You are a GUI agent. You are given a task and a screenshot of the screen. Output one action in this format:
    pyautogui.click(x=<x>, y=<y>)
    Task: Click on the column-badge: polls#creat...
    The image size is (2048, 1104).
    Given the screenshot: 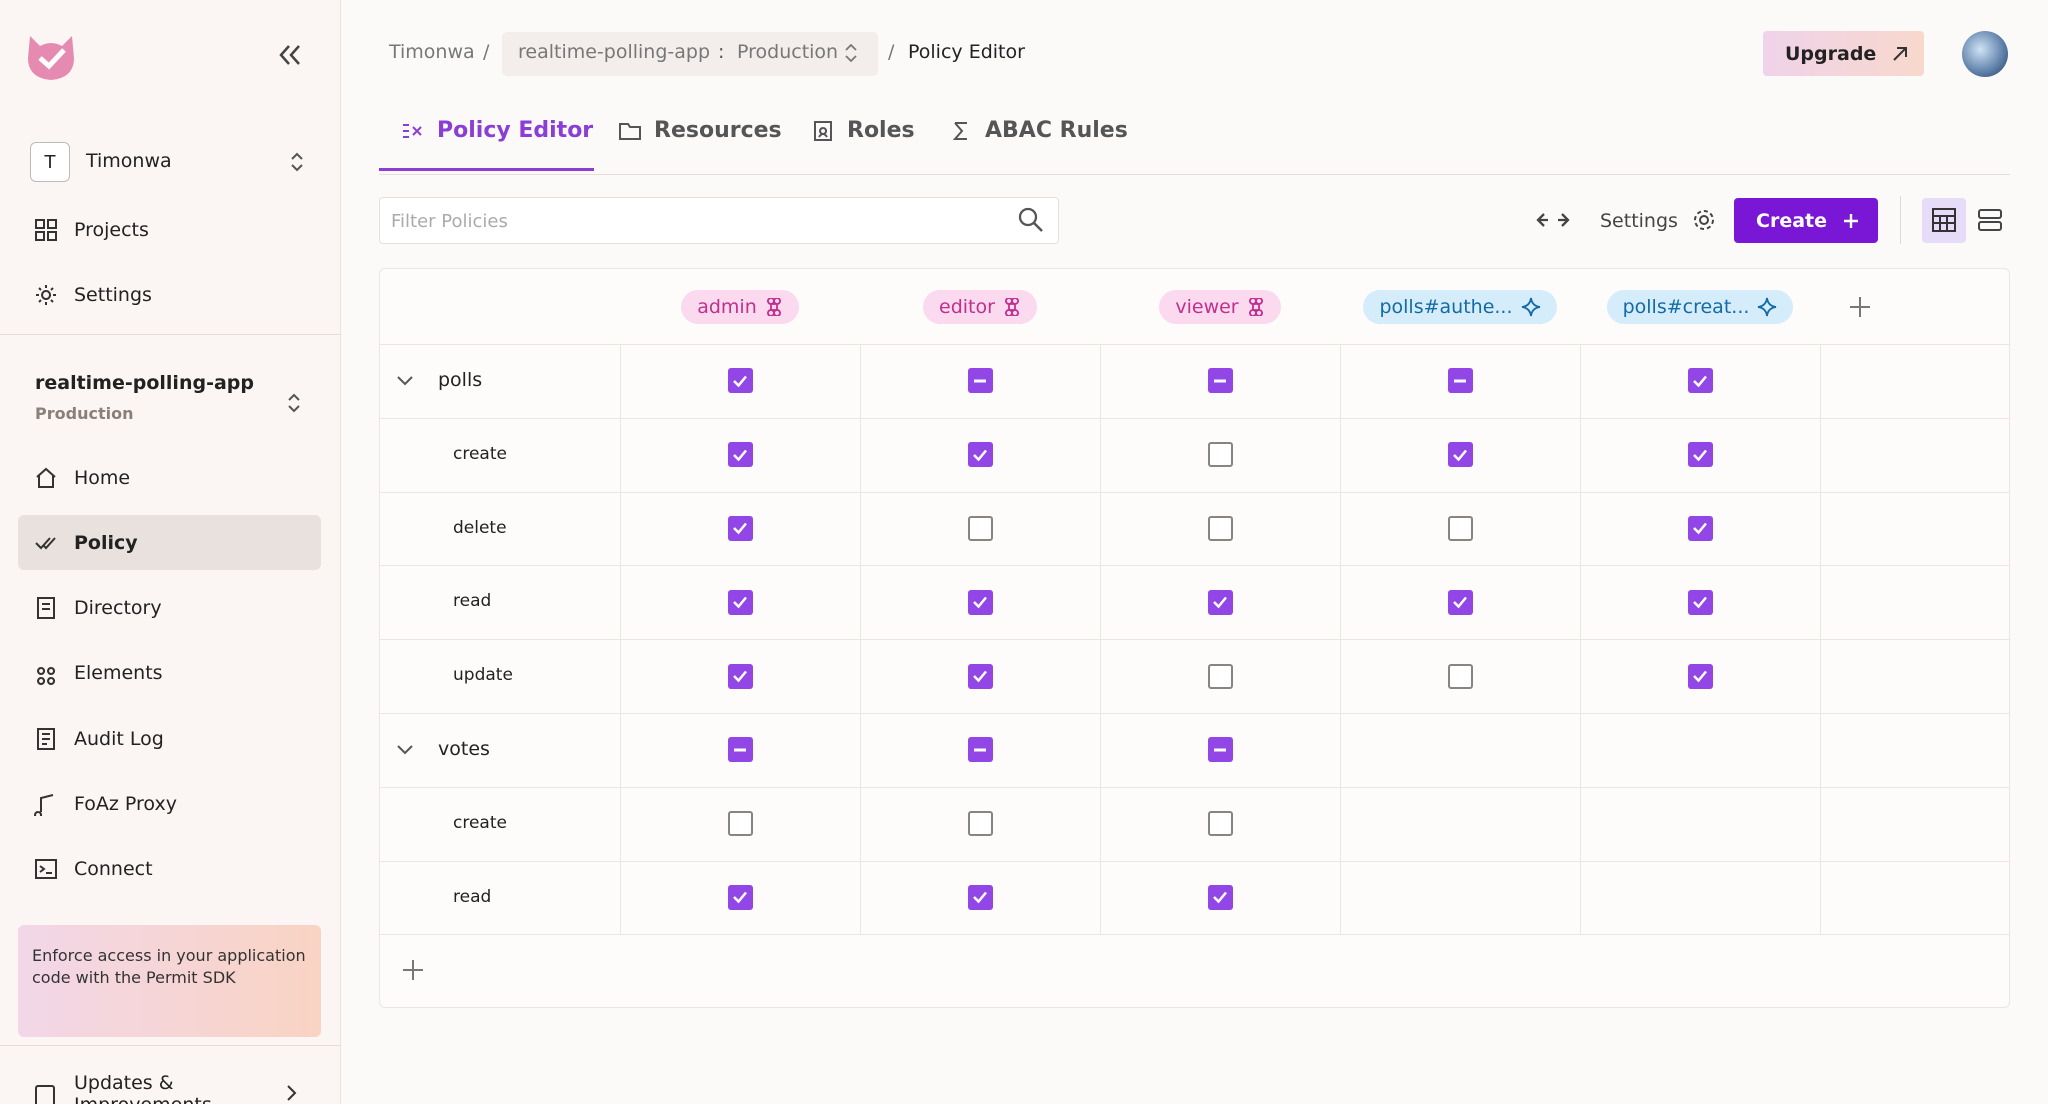 What is the action you would take?
    pyautogui.click(x=1700, y=306)
    